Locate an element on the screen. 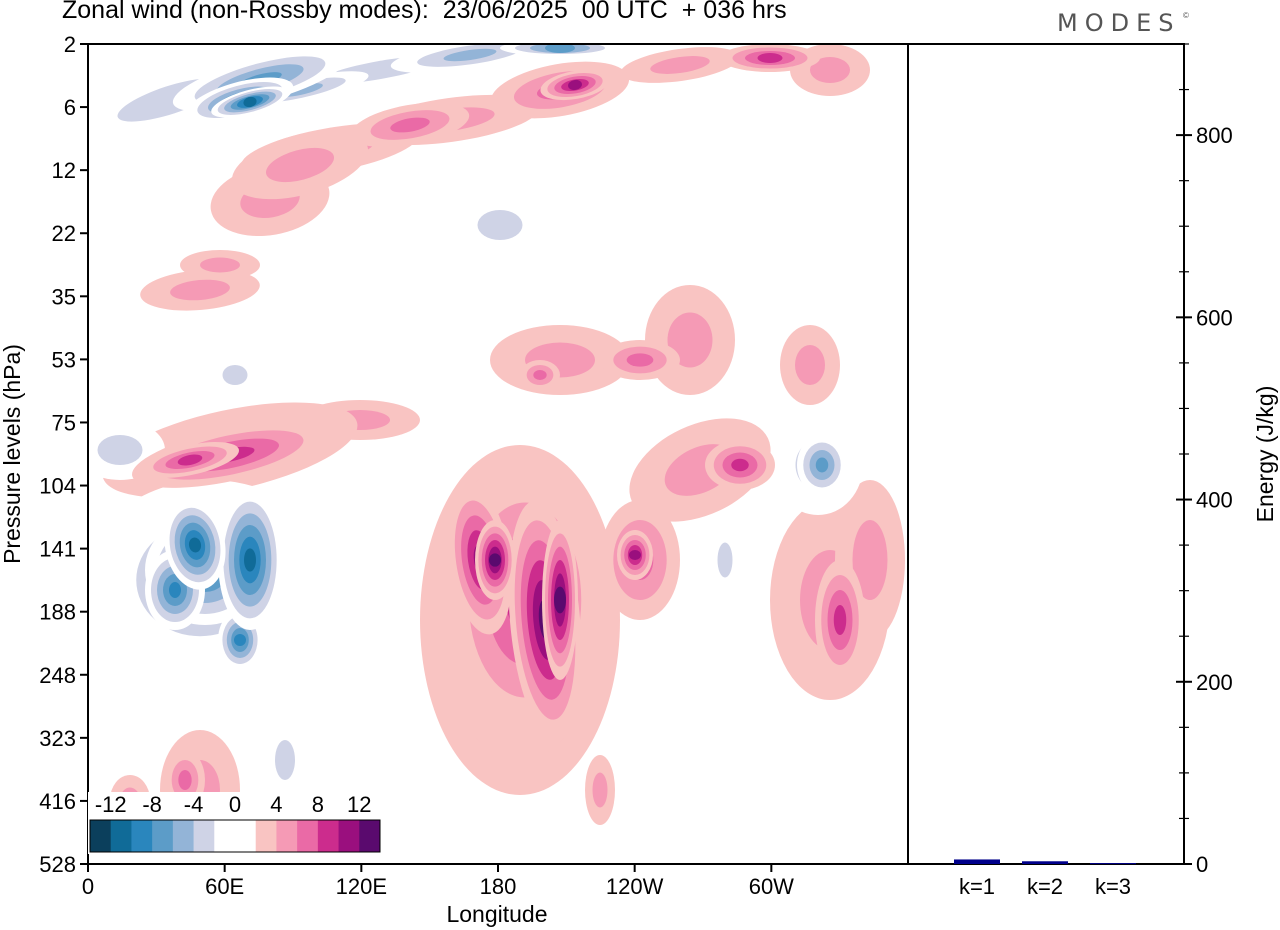 The width and height of the screenshot is (1280, 930). y-tick-label: 528 is located at coordinates (57, 864).